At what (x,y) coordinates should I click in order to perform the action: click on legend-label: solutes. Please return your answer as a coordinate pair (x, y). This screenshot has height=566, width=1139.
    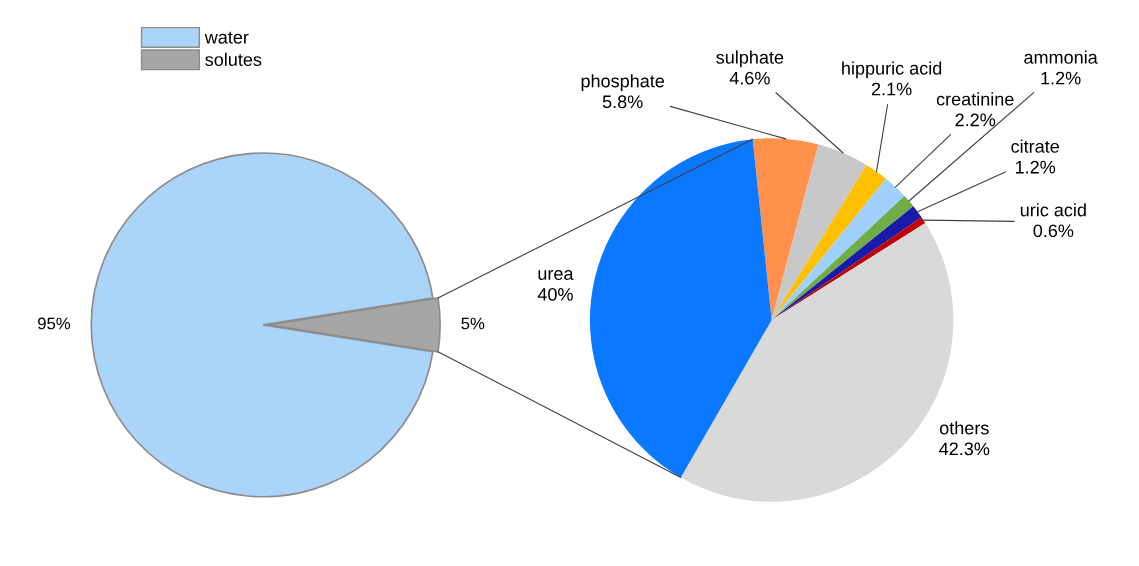
    Looking at the image, I should click on (233, 59).